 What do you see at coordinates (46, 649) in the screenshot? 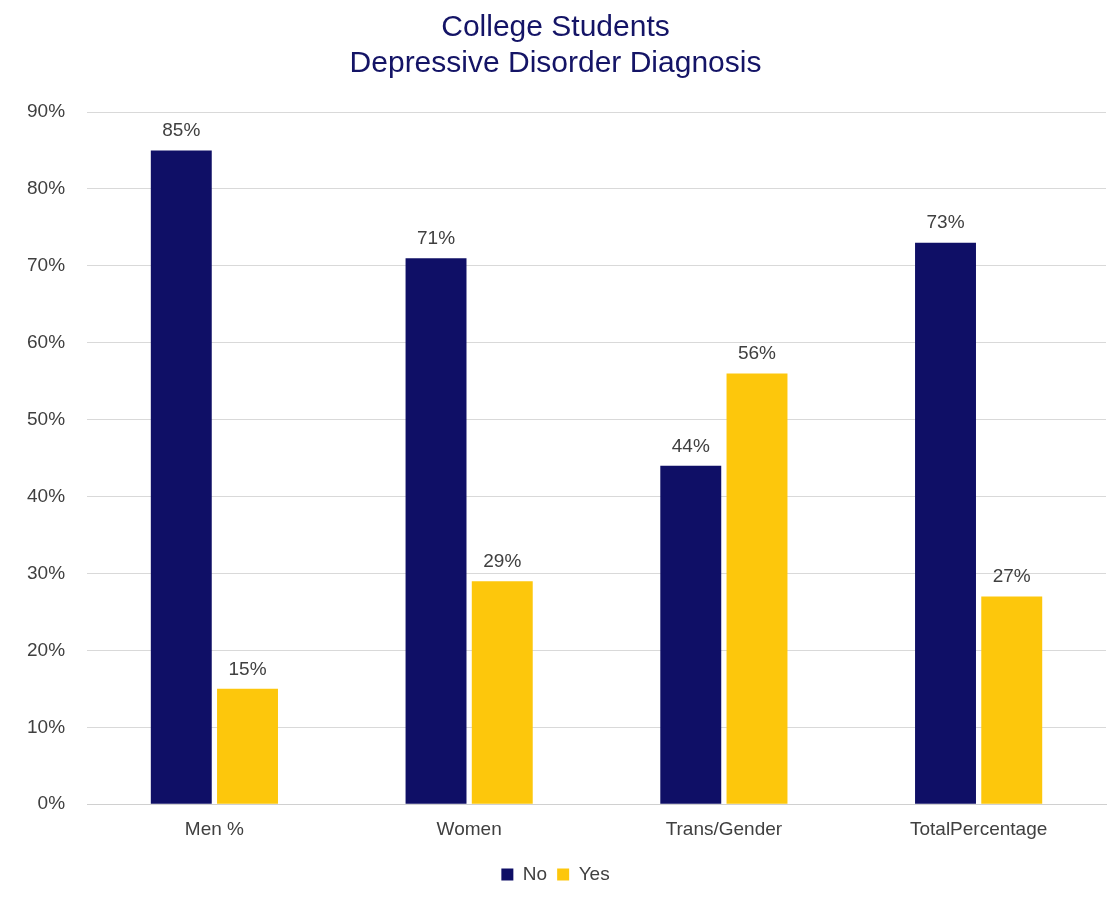
I see `y-tick-label: 20%` at bounding box center [46, 649].